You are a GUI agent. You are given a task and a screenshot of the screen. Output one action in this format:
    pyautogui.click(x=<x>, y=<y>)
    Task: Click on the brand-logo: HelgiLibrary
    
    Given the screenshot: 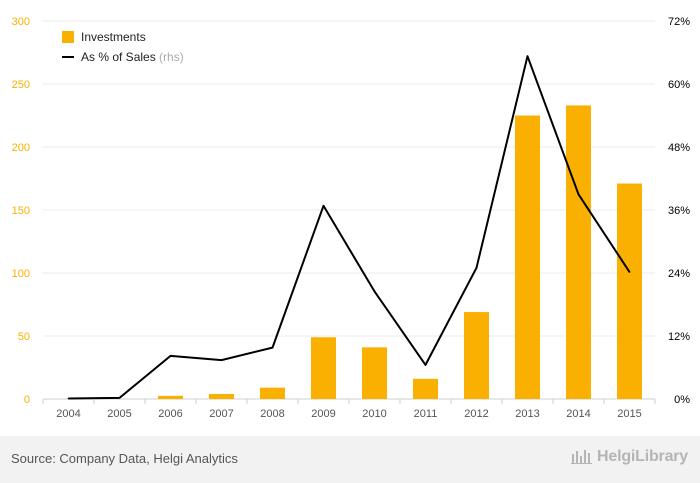 What is the action you would take?
    pyautogui.click(x=629, y=457)
    